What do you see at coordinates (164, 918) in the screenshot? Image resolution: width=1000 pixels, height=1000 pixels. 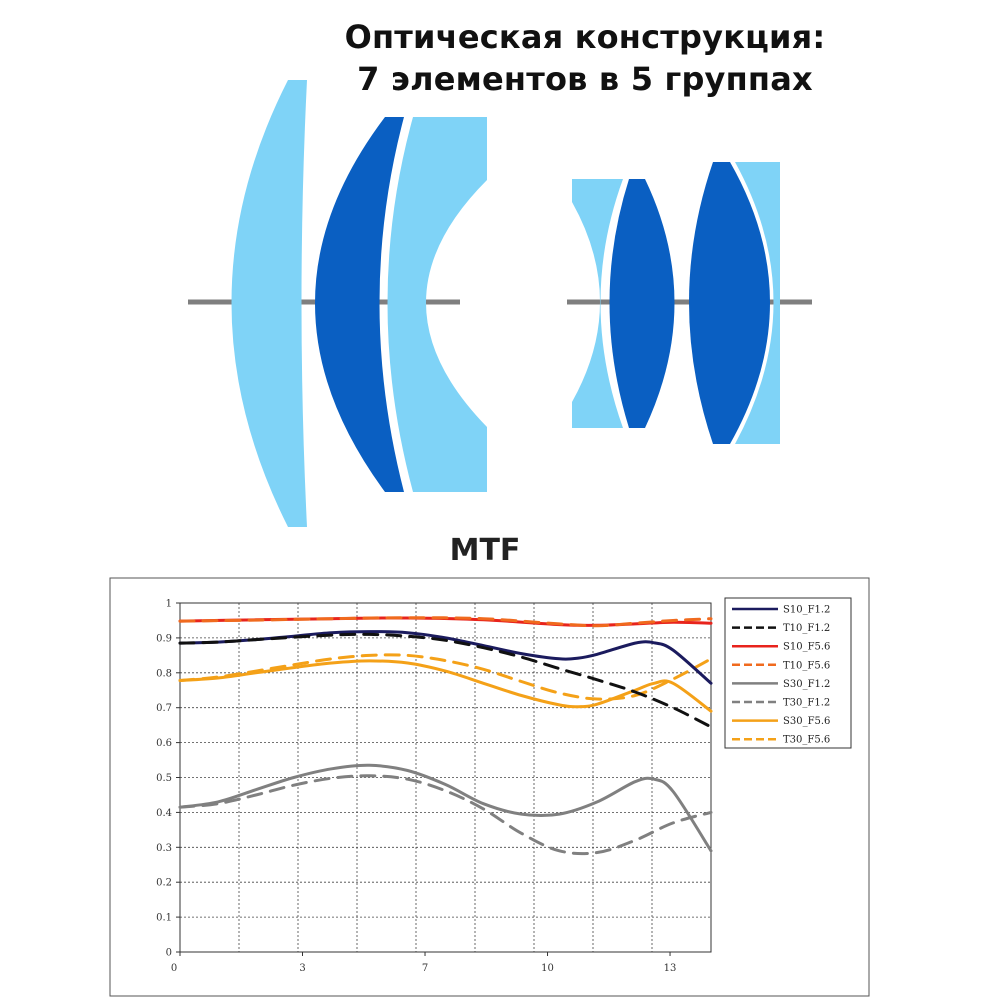 I see `y-tick-label: 0.1` at bounding box center [164, 918].